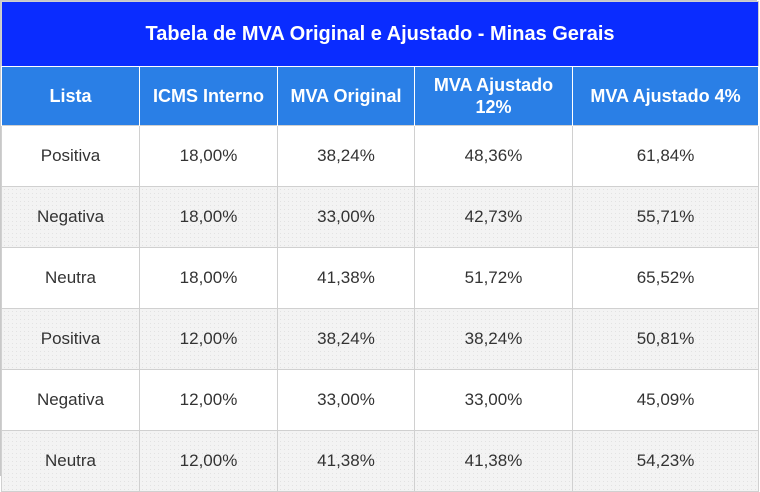  What do you see at coordinates (493, 400) in the screenshot?
I see `cell-mva-ajustado-12: 33,00%` at bounding box center [493, 400].